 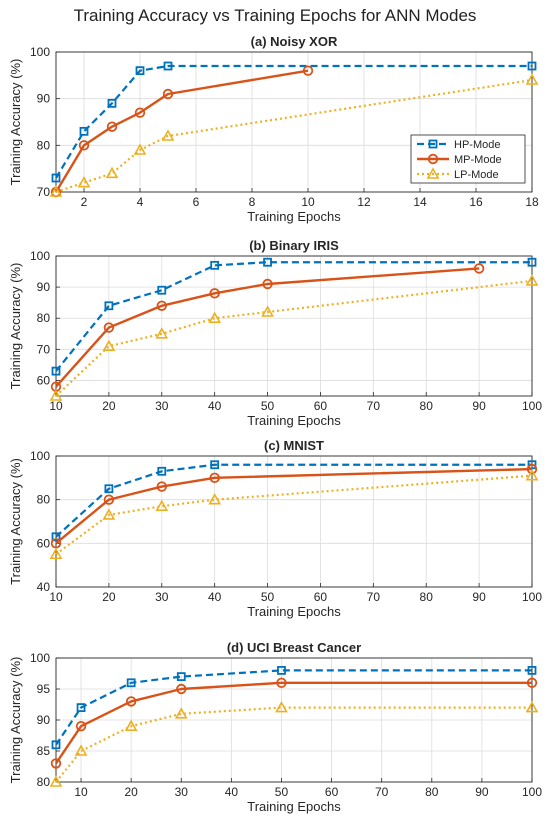 What do you see at coordinates (433, 144) in the screenshot?
I see `legend-marker-hp-mode` at bounding box center [433, 144].